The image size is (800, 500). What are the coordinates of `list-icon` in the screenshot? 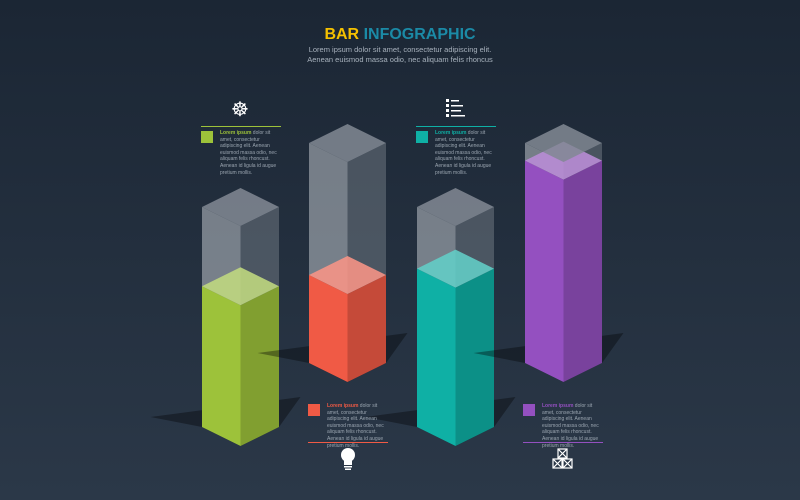 It's located at (455, 111).